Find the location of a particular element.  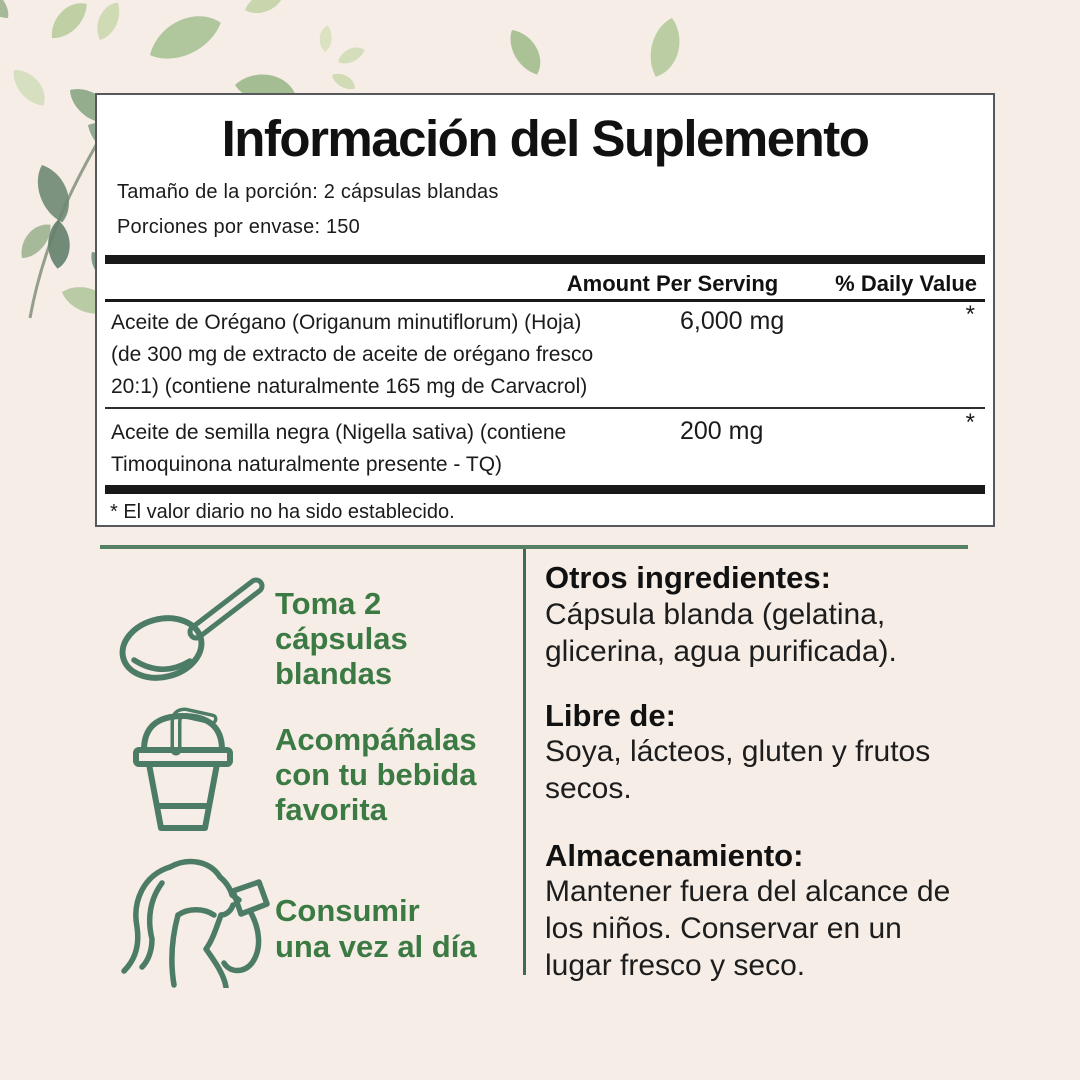

ingredient-row-2-line-2: Timoquinona naturalmente presente - TQ) is located at coordinates (307, 464).